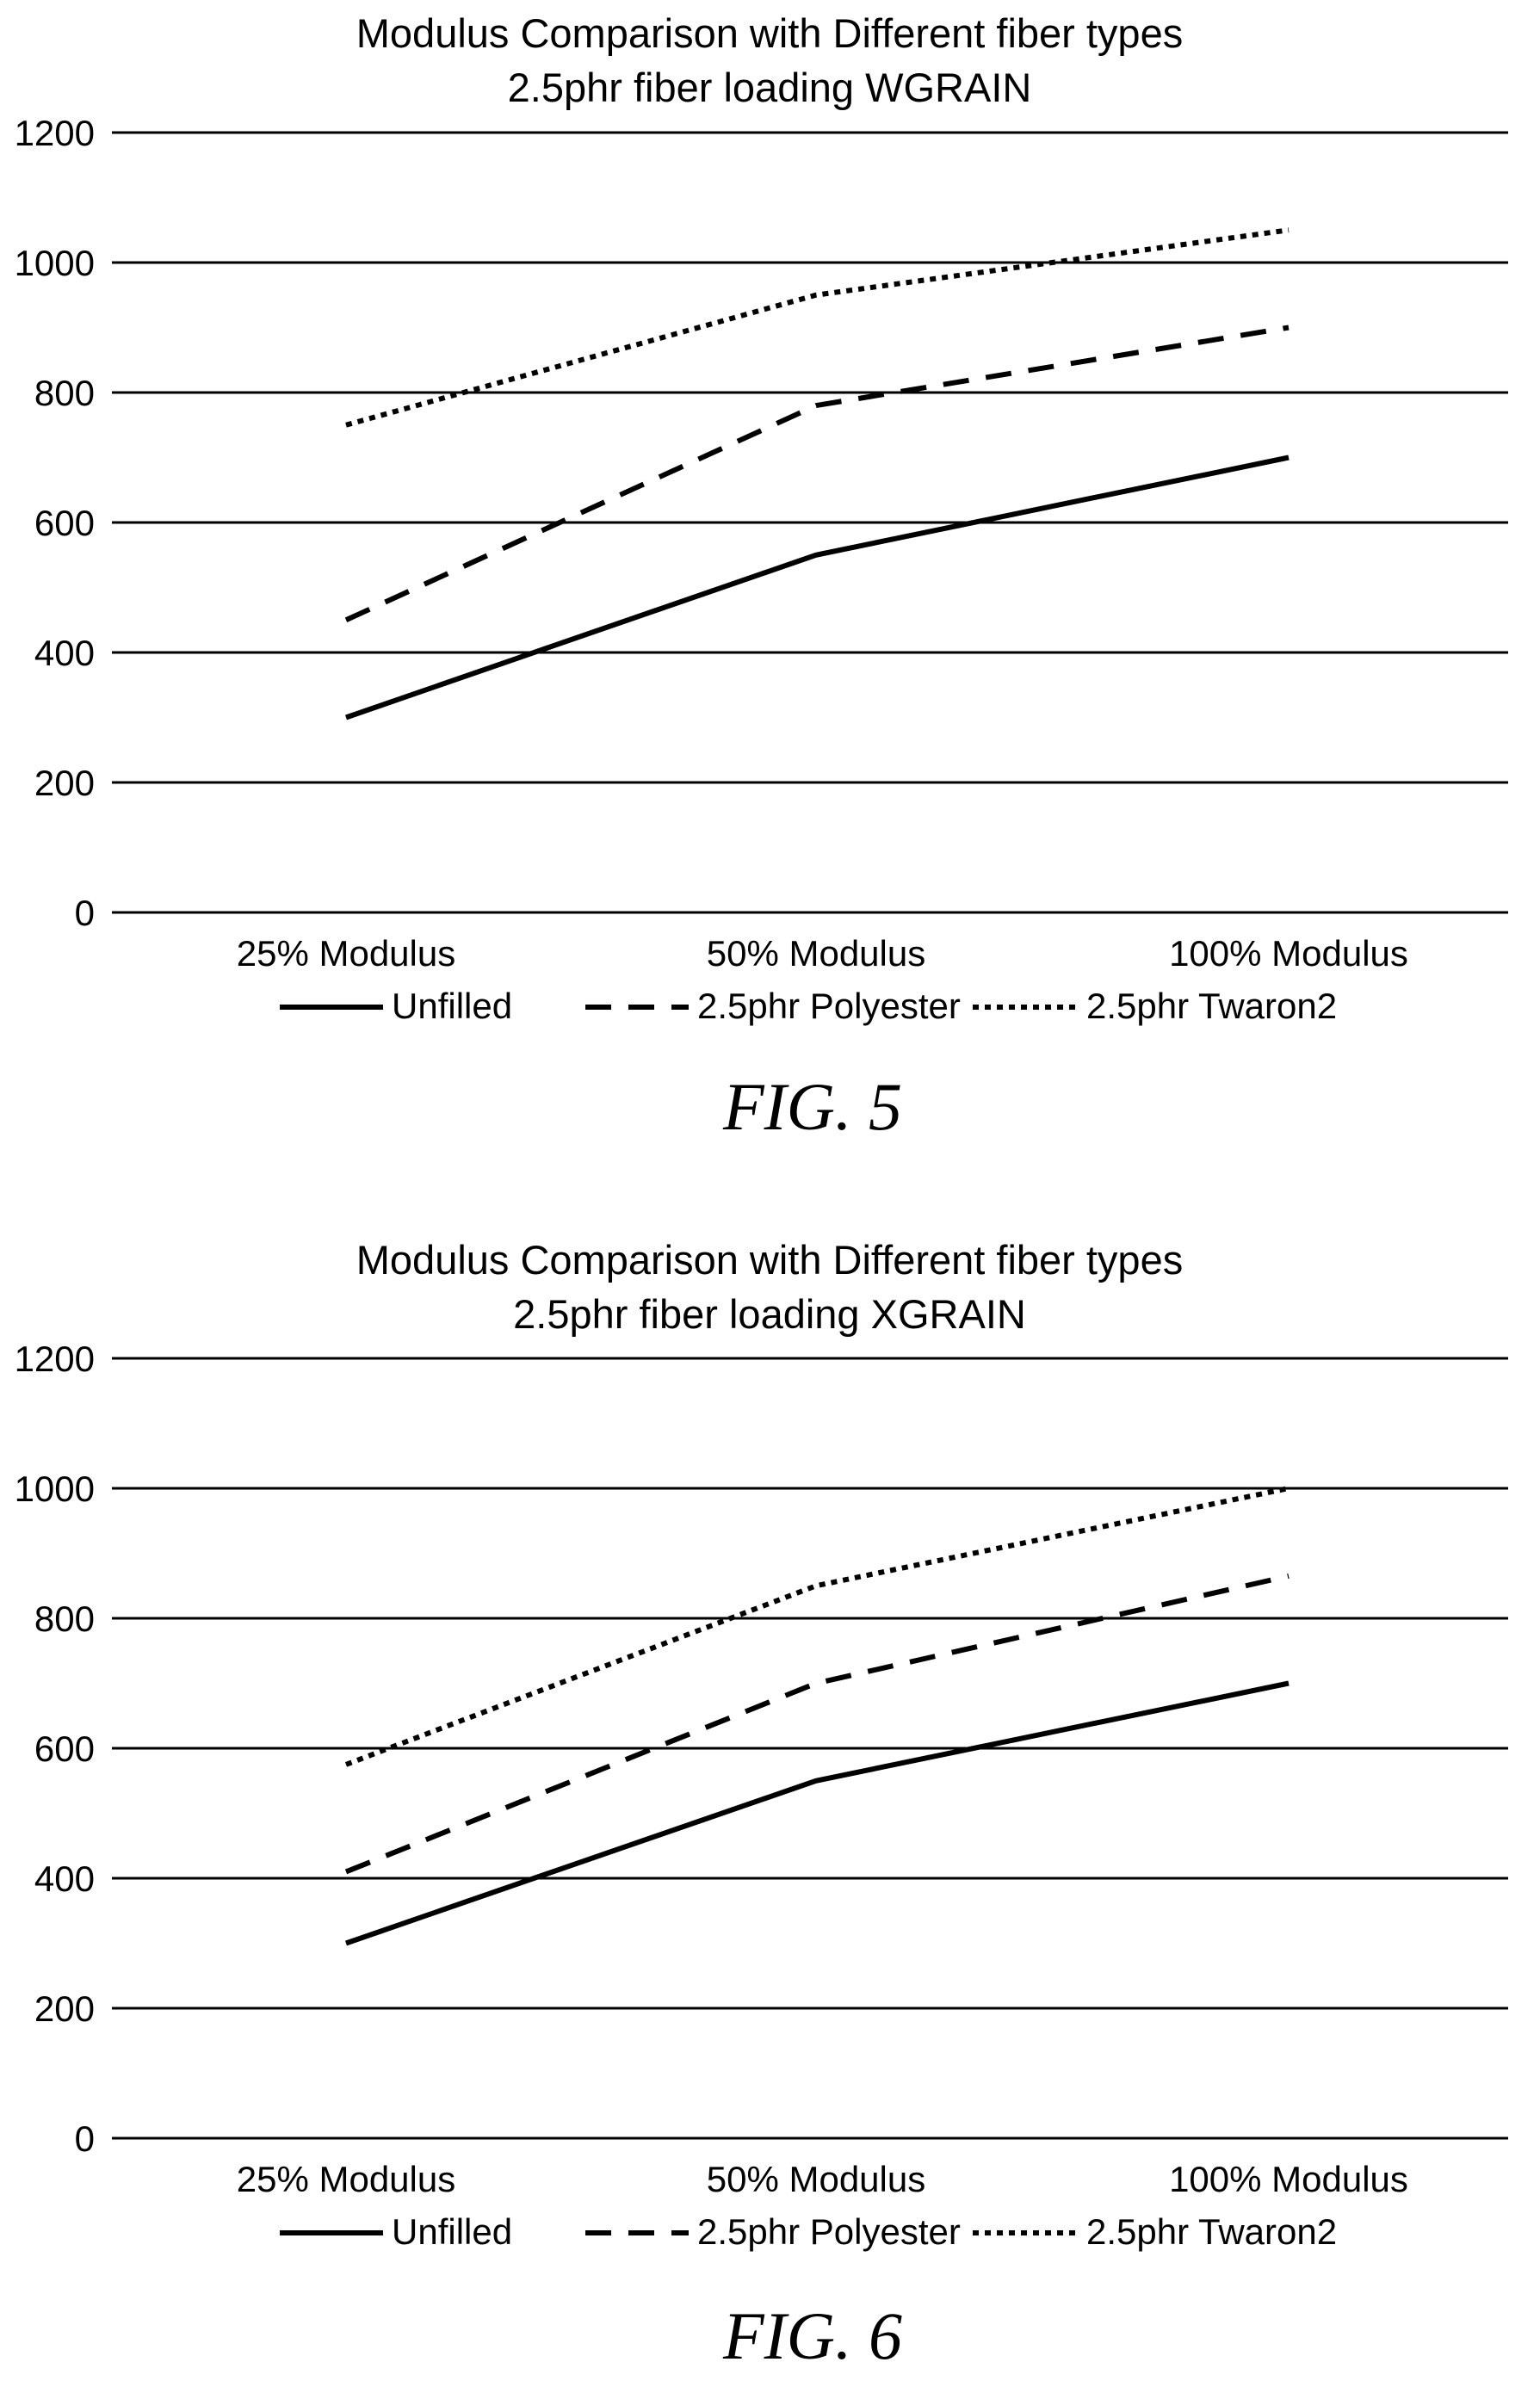 The height and width of the screenshot is (2393, 1540). What do you see at coordinates (346, 954) in the screenshot?
I see `chart-1-x-tick-label: 25% Modulus` at bounding box center [346, 954].